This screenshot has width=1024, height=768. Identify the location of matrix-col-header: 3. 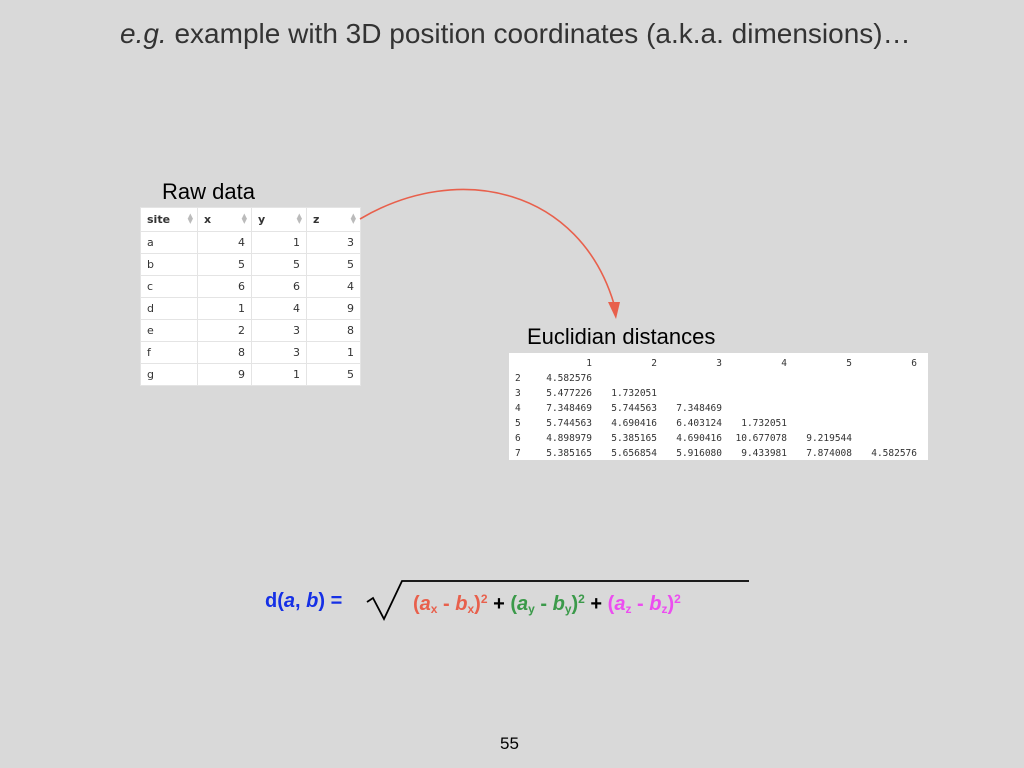
(719, 363).